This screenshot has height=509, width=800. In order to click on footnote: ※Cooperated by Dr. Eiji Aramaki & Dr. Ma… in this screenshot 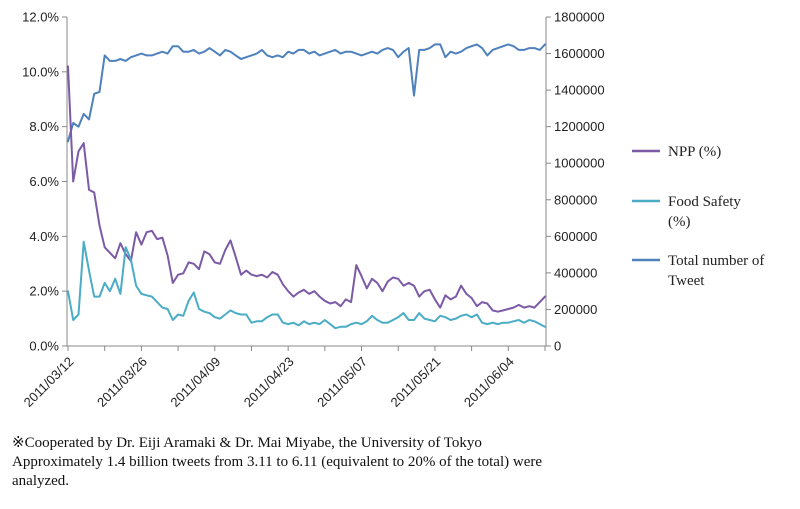, I will do `click(402, 462)`.